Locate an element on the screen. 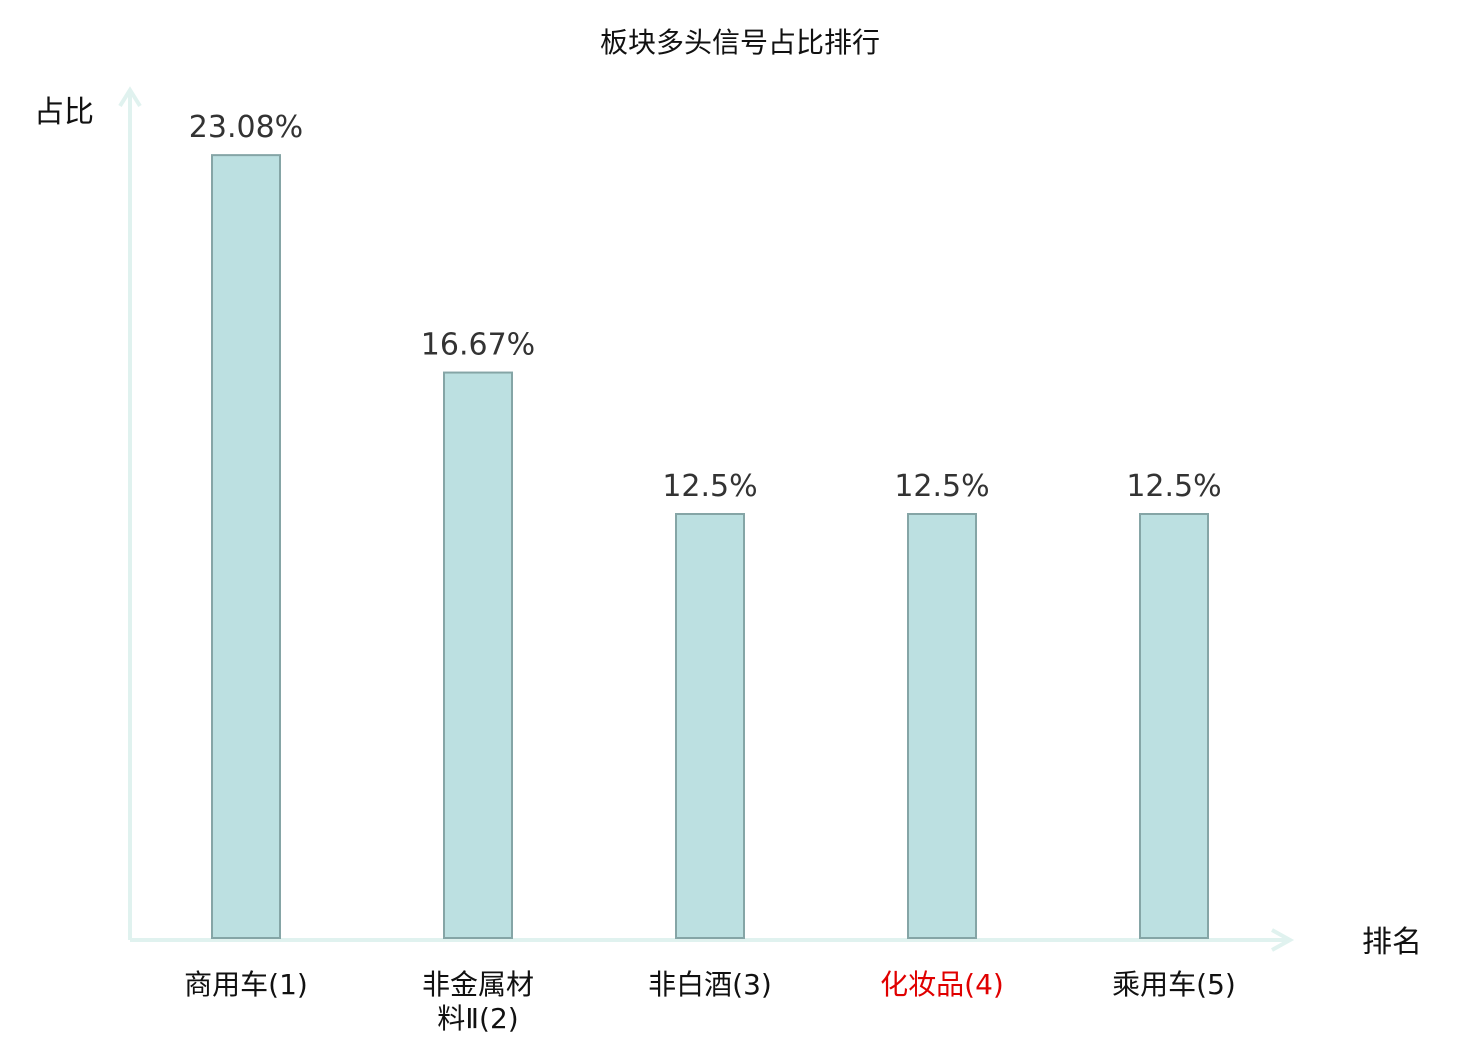 The width and height of the screenshot is (1480, 1040). x-tick-label: 化妆品(4) is located at coordinates (942, 984).